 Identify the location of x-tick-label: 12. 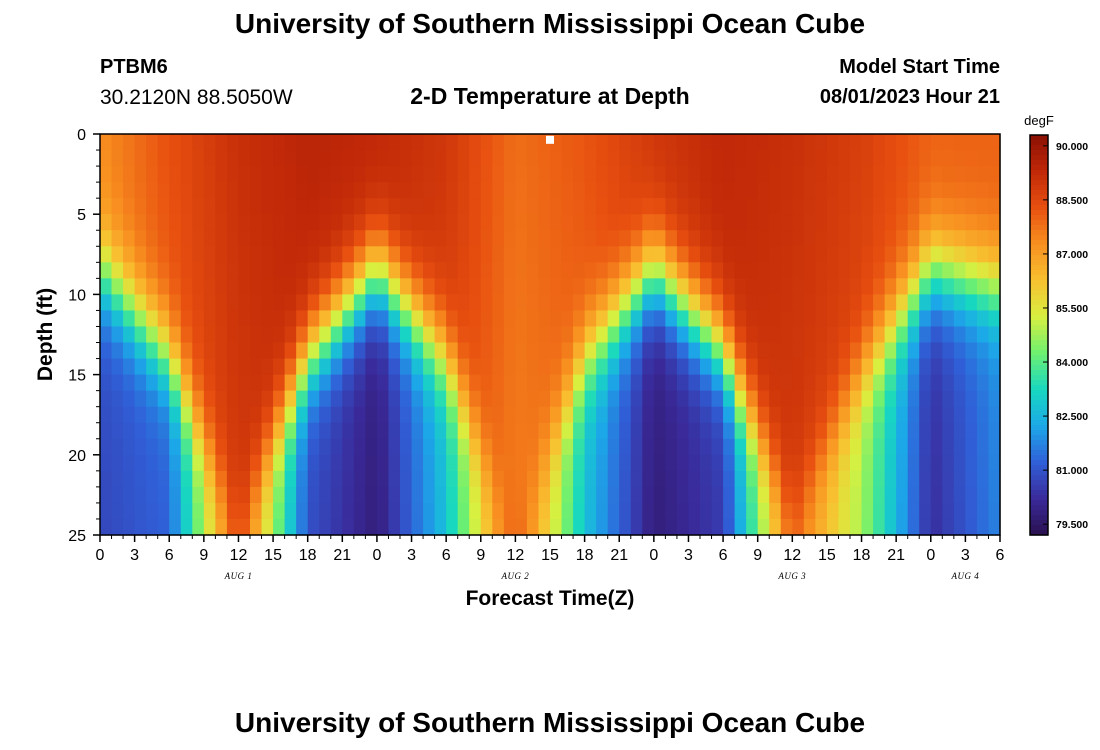
(515, 555).